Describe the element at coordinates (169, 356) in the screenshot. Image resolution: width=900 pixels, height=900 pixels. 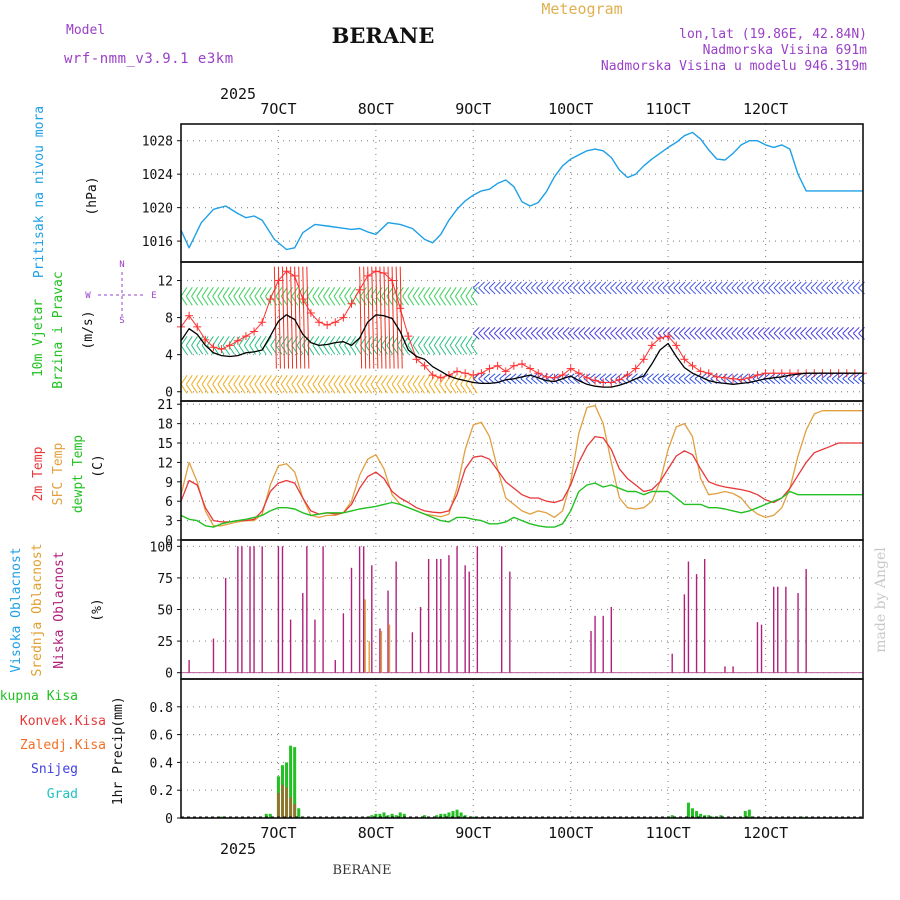
I see `y-tick-label: 4` at that location.